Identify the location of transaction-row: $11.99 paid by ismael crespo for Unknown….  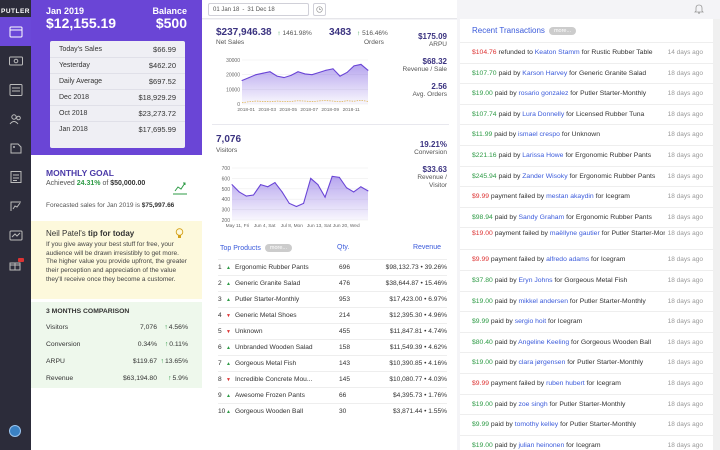
(586, 134).